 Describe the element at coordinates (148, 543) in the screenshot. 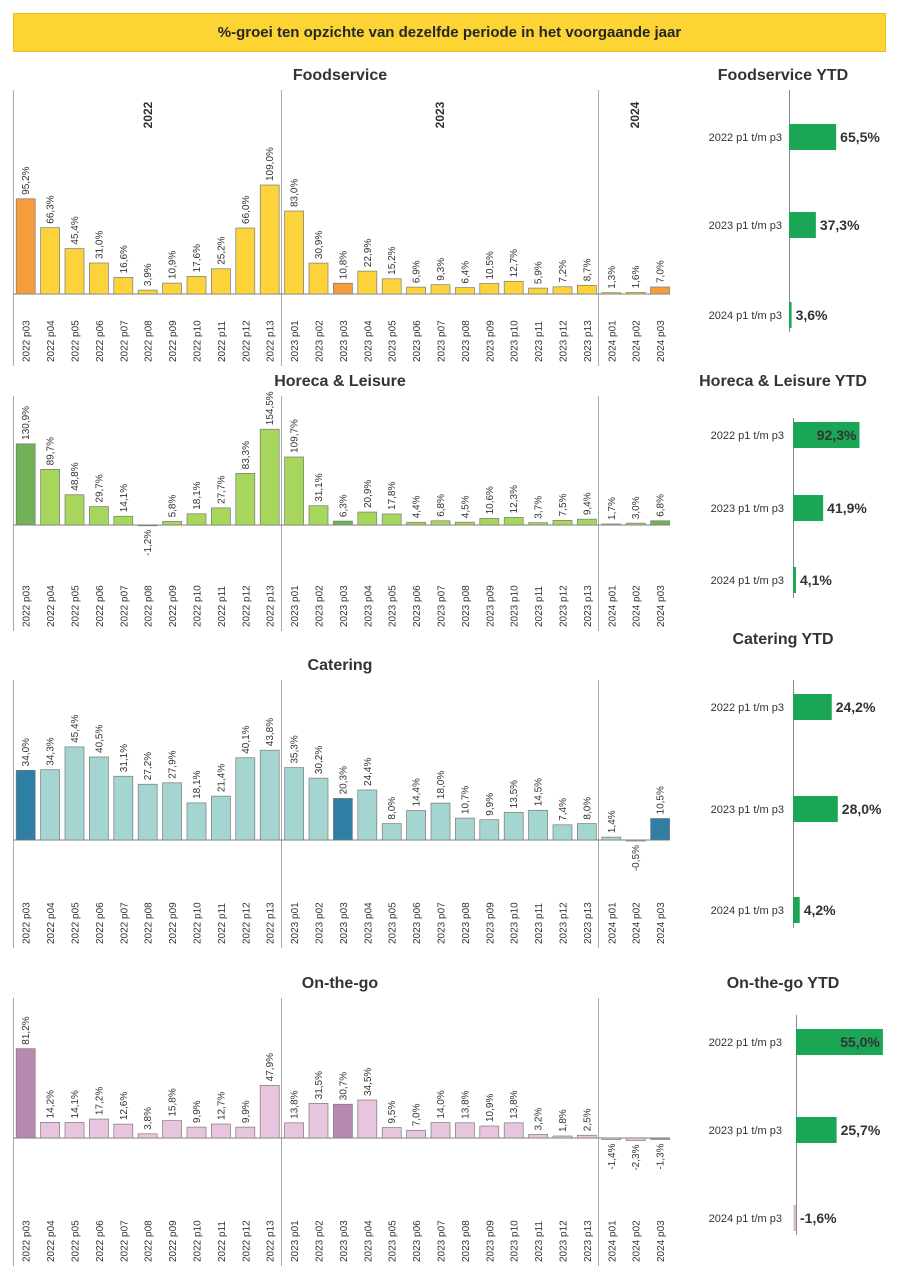

I see `value-label: -1,2%` at that location.